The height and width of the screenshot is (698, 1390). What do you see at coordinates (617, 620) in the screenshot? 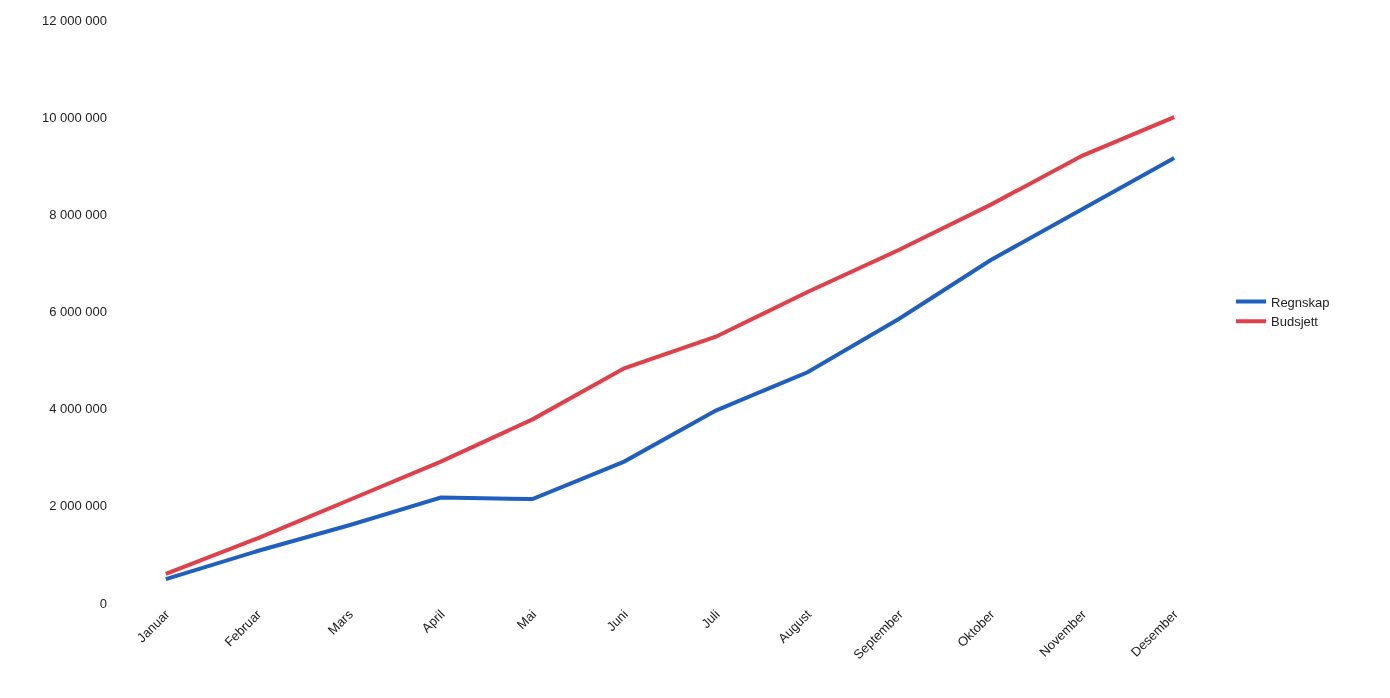
I see `x-tick-label: Juni` at bounding box center [617, 620].